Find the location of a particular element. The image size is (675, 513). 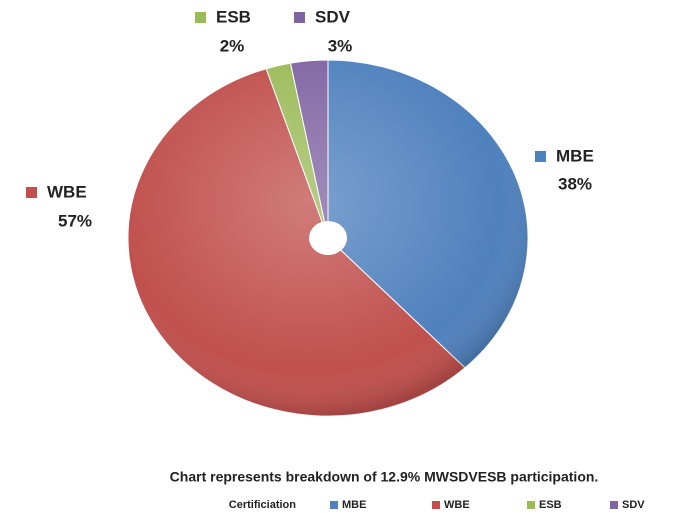

data-label-name: ESB is located at coordinates (233, 16).